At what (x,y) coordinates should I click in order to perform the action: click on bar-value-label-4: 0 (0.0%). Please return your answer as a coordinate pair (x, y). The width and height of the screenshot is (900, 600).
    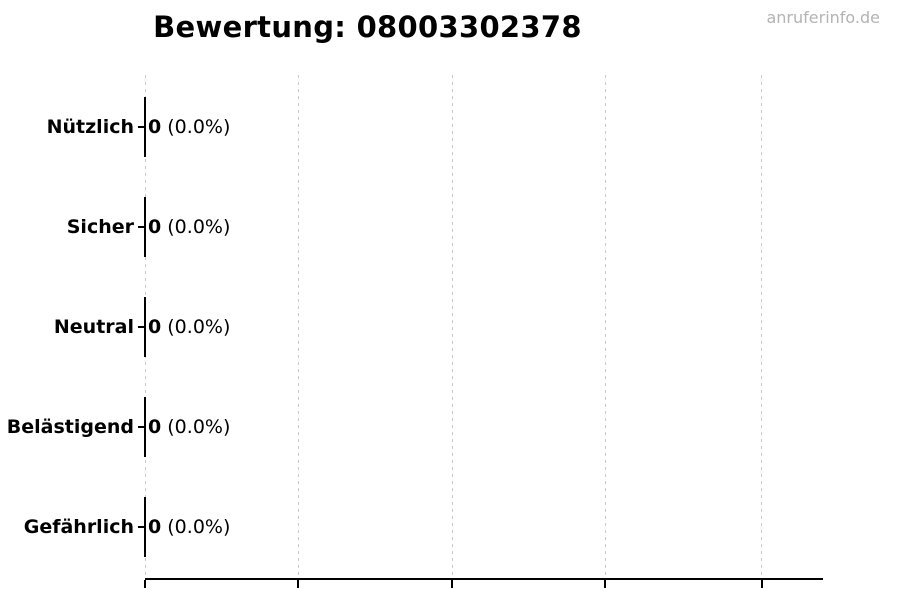
    Looking at the image, I should click on (189, 527).